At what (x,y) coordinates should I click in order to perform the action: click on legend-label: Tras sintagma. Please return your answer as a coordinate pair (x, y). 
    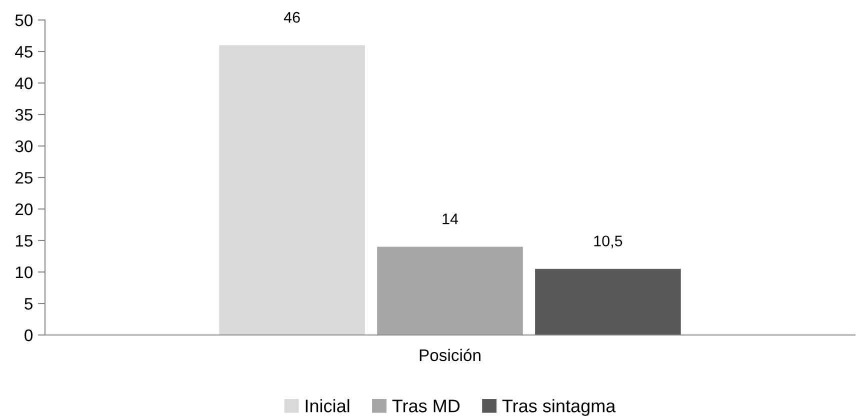
    Looking at the image, I should click on (559, 407).